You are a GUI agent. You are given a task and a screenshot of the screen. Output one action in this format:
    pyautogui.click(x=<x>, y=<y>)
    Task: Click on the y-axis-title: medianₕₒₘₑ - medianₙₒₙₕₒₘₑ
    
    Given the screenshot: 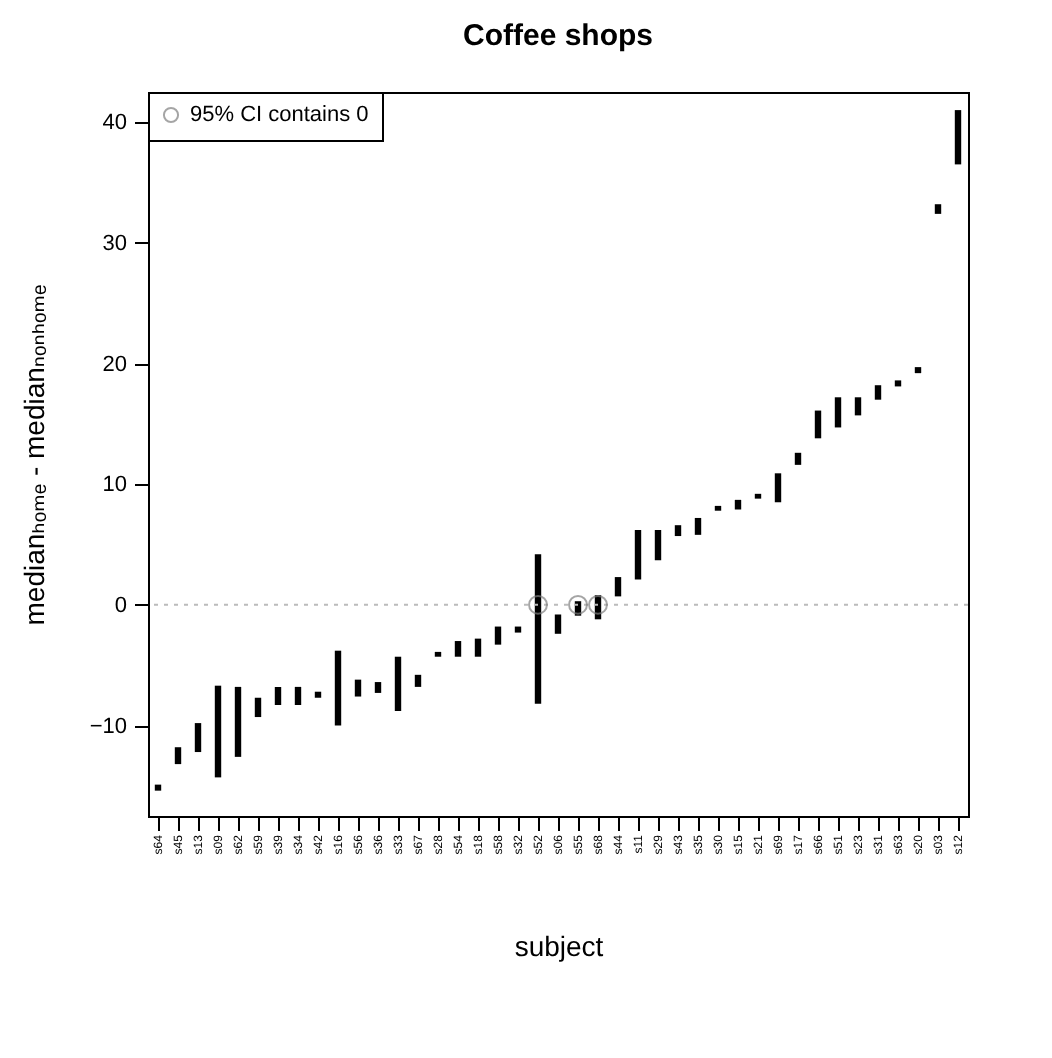 What is the action you would take?
    pyautogui.click(x=33, y=455)
    